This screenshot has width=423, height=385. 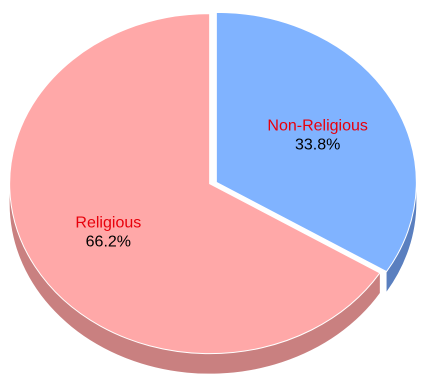 What do you see at coordinates (317, 125) in the screenshot?
I see `slice-label-non-religious: Non-Religious` at bounding box center [317, 125].